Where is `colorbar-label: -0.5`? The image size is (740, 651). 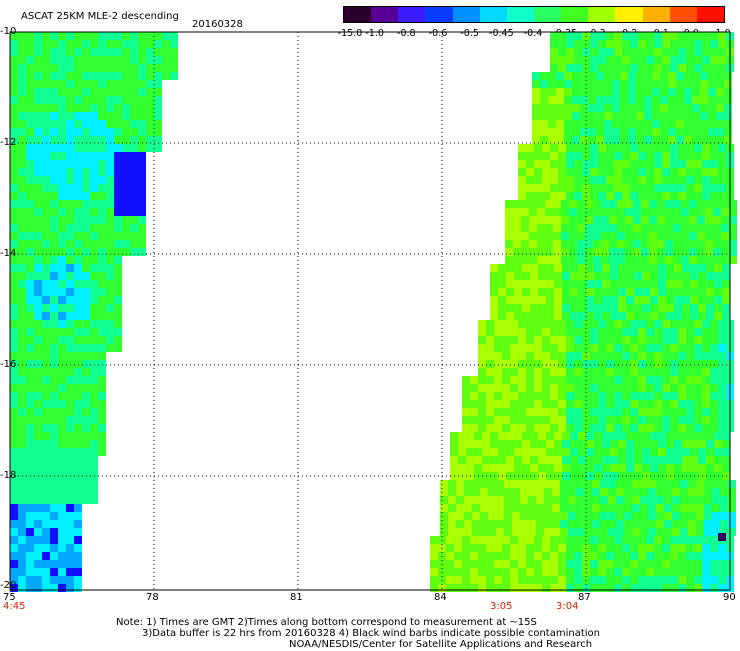 colorbar-label: -0.5 is located at coordinates (469, 33).